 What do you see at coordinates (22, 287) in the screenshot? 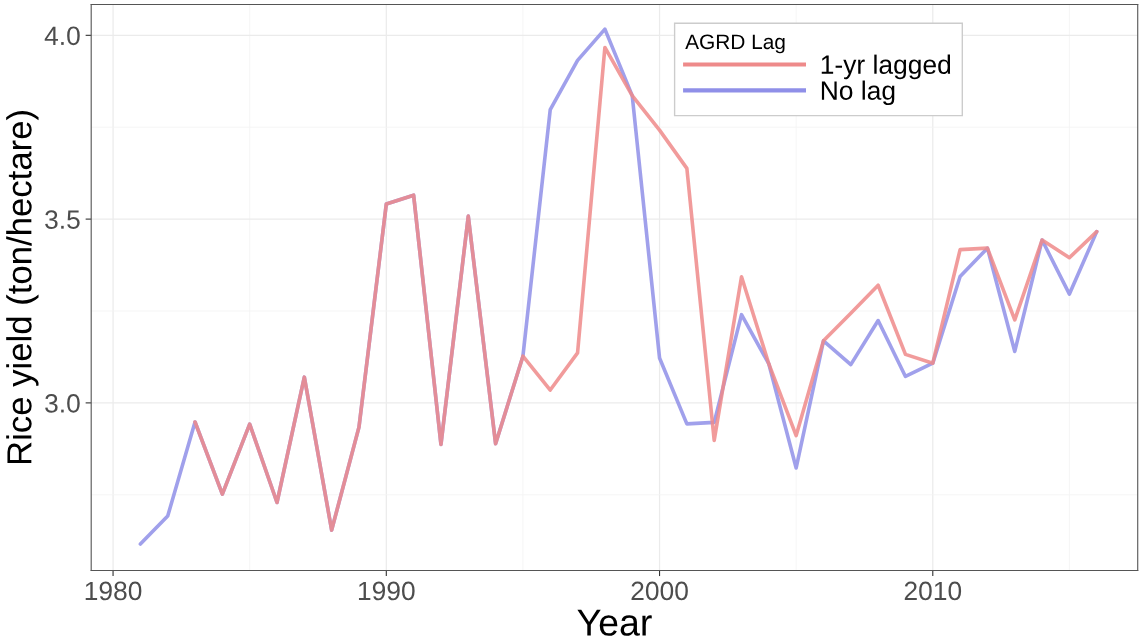
I see `y-axis-title: Rice yield (ton/hectare)` at bounding box center [22, 287].